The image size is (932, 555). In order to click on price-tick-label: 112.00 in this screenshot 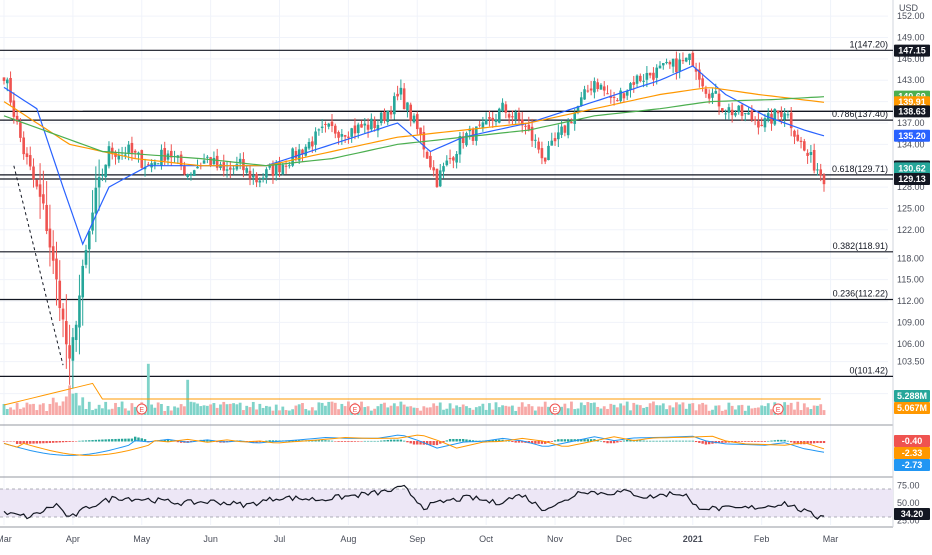, I will do `click(910, 301)`.